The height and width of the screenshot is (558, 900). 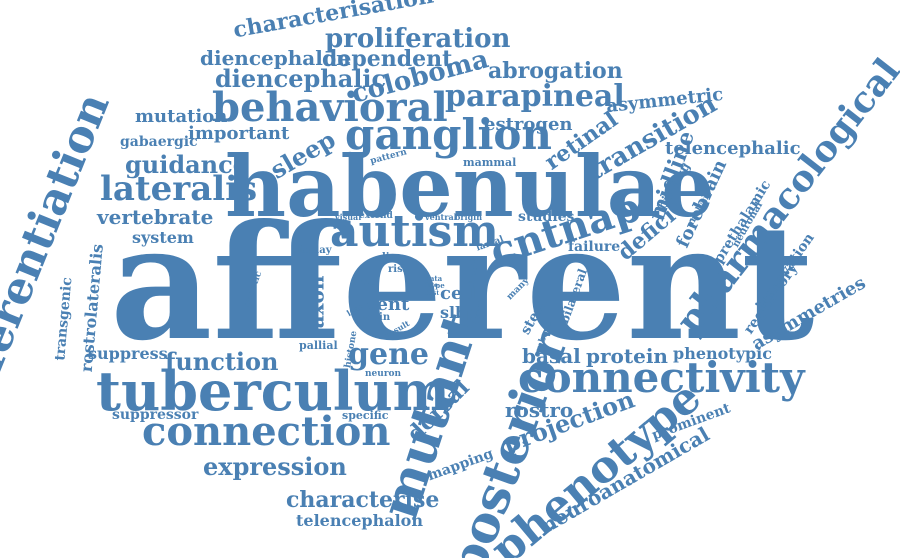 What do you see at coordinates (535, 96) in the screenshot?
I see `word-parapineal: parapineal` at bounding box center [535, 96].